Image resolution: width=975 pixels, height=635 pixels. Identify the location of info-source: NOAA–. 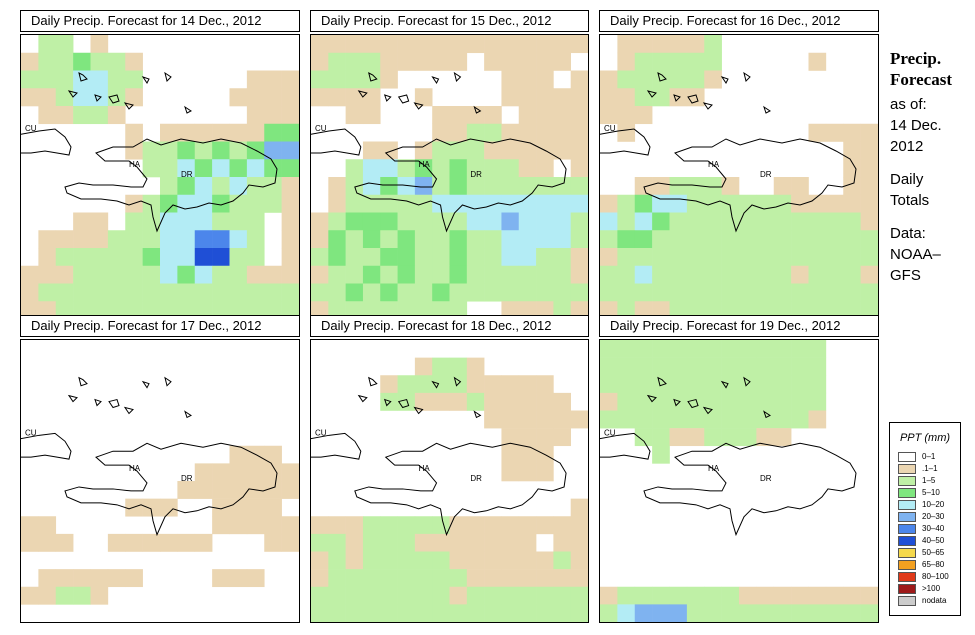
(915, 254).